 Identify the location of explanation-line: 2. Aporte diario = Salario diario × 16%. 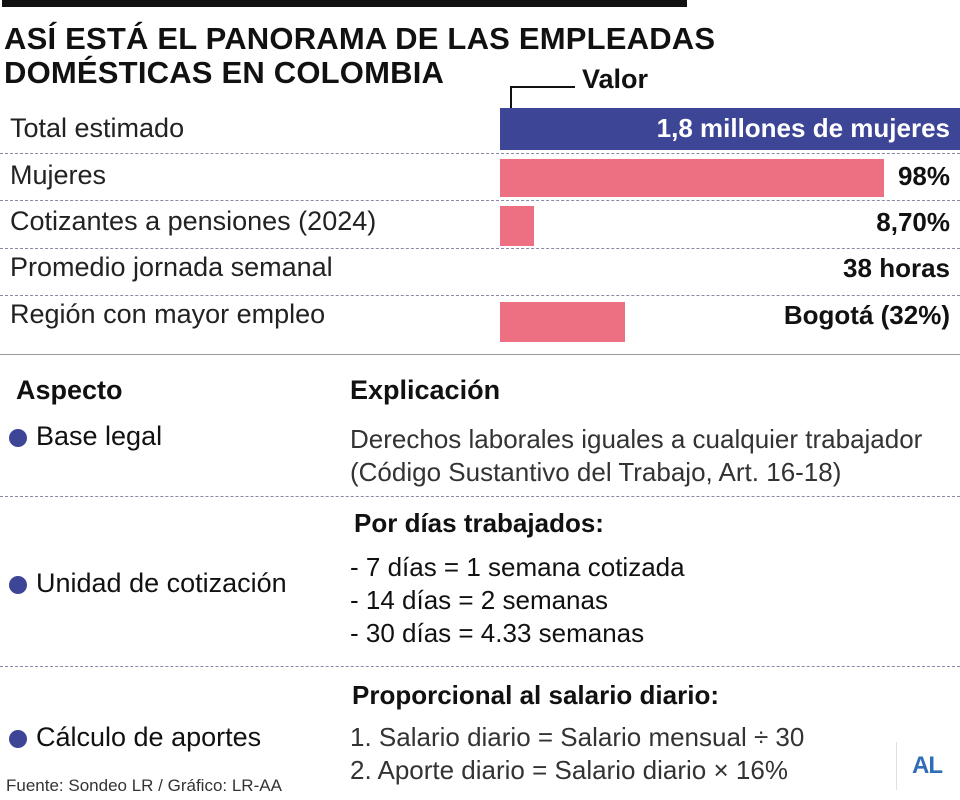
(569, 770).